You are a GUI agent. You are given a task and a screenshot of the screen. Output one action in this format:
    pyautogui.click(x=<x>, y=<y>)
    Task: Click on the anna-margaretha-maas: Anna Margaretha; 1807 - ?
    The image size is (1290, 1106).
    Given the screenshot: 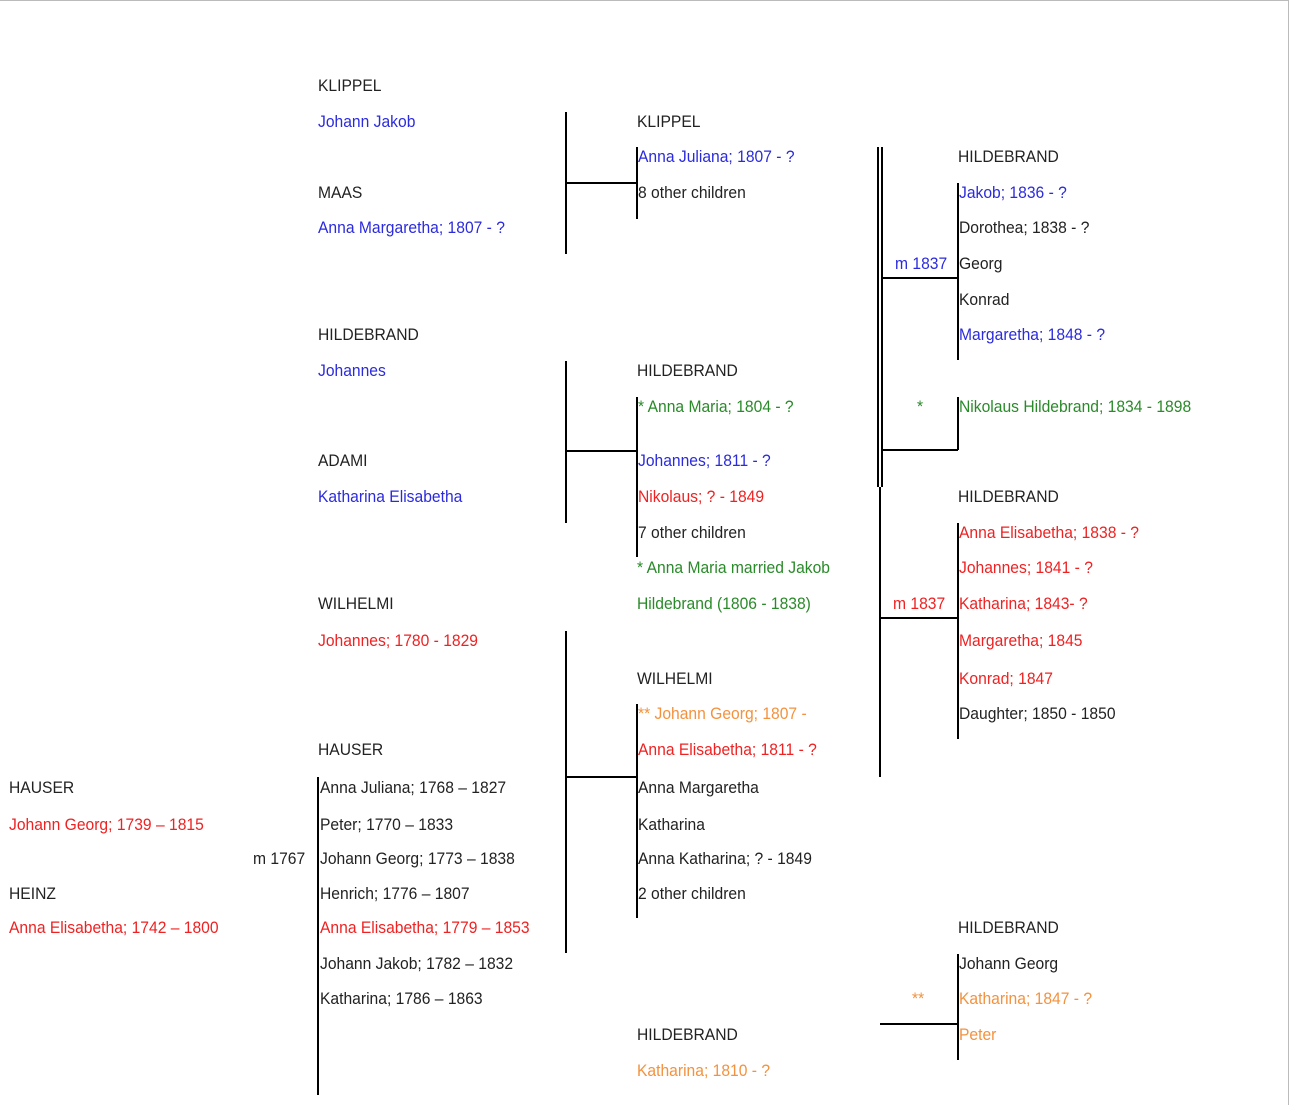 What is the action you would take?
    pyautogui.click(x=411, y=227)
    